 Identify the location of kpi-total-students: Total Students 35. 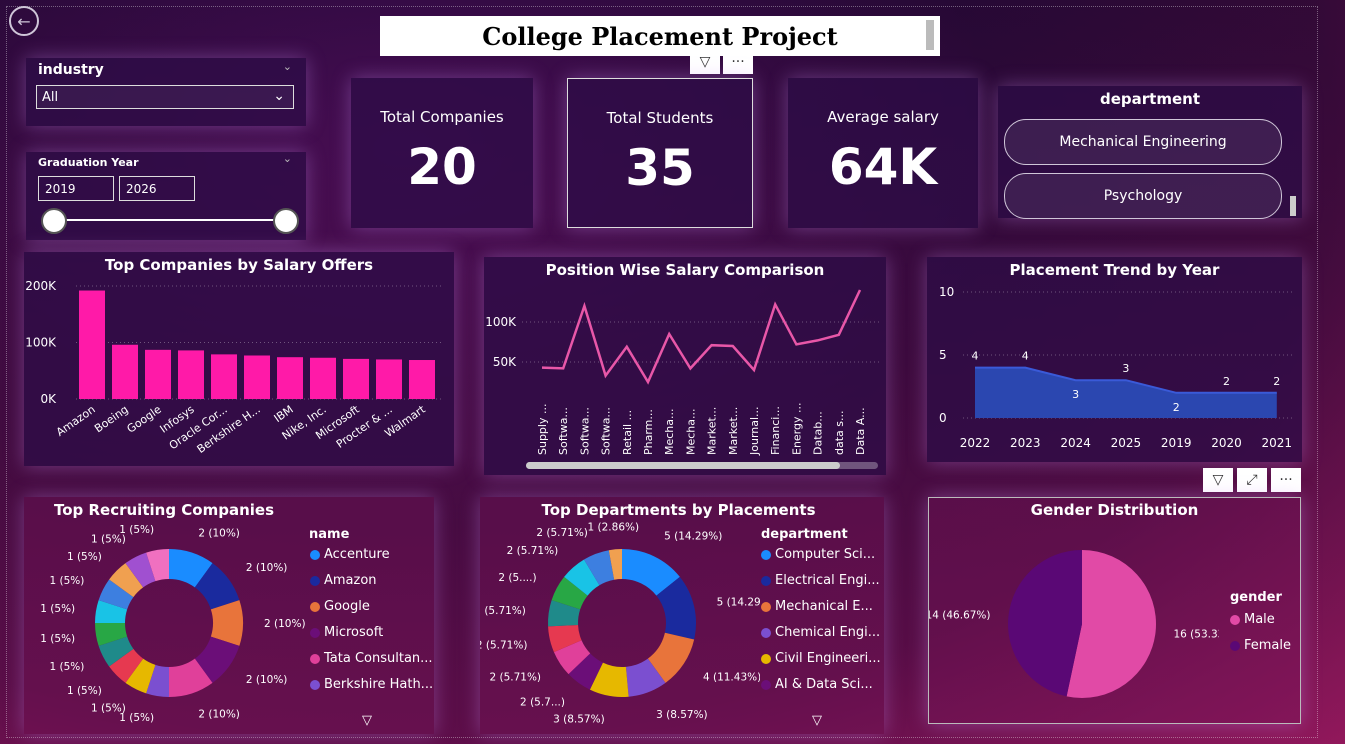
(660, 153).